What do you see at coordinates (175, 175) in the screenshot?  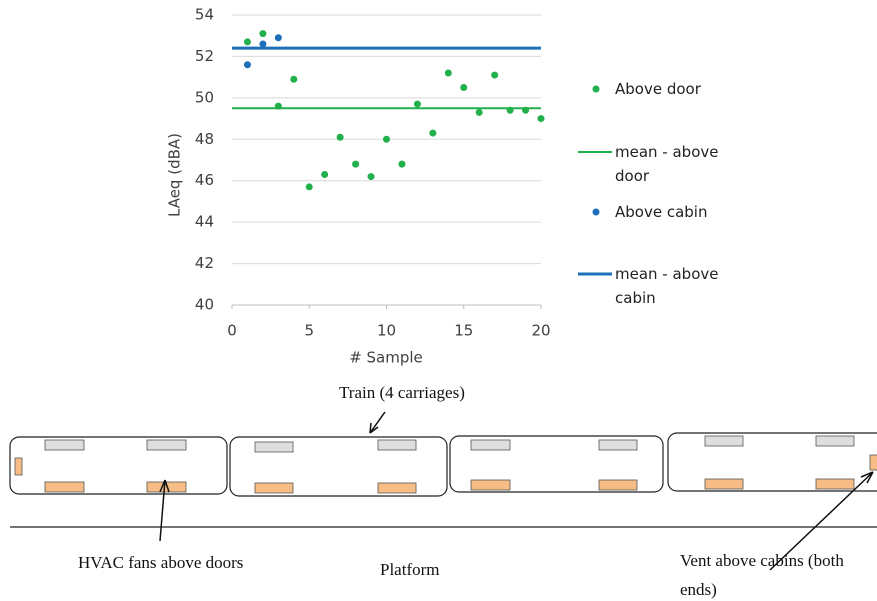 I see `y-axis-title: LAeq (dBA)` at bounding box center [175, 175].